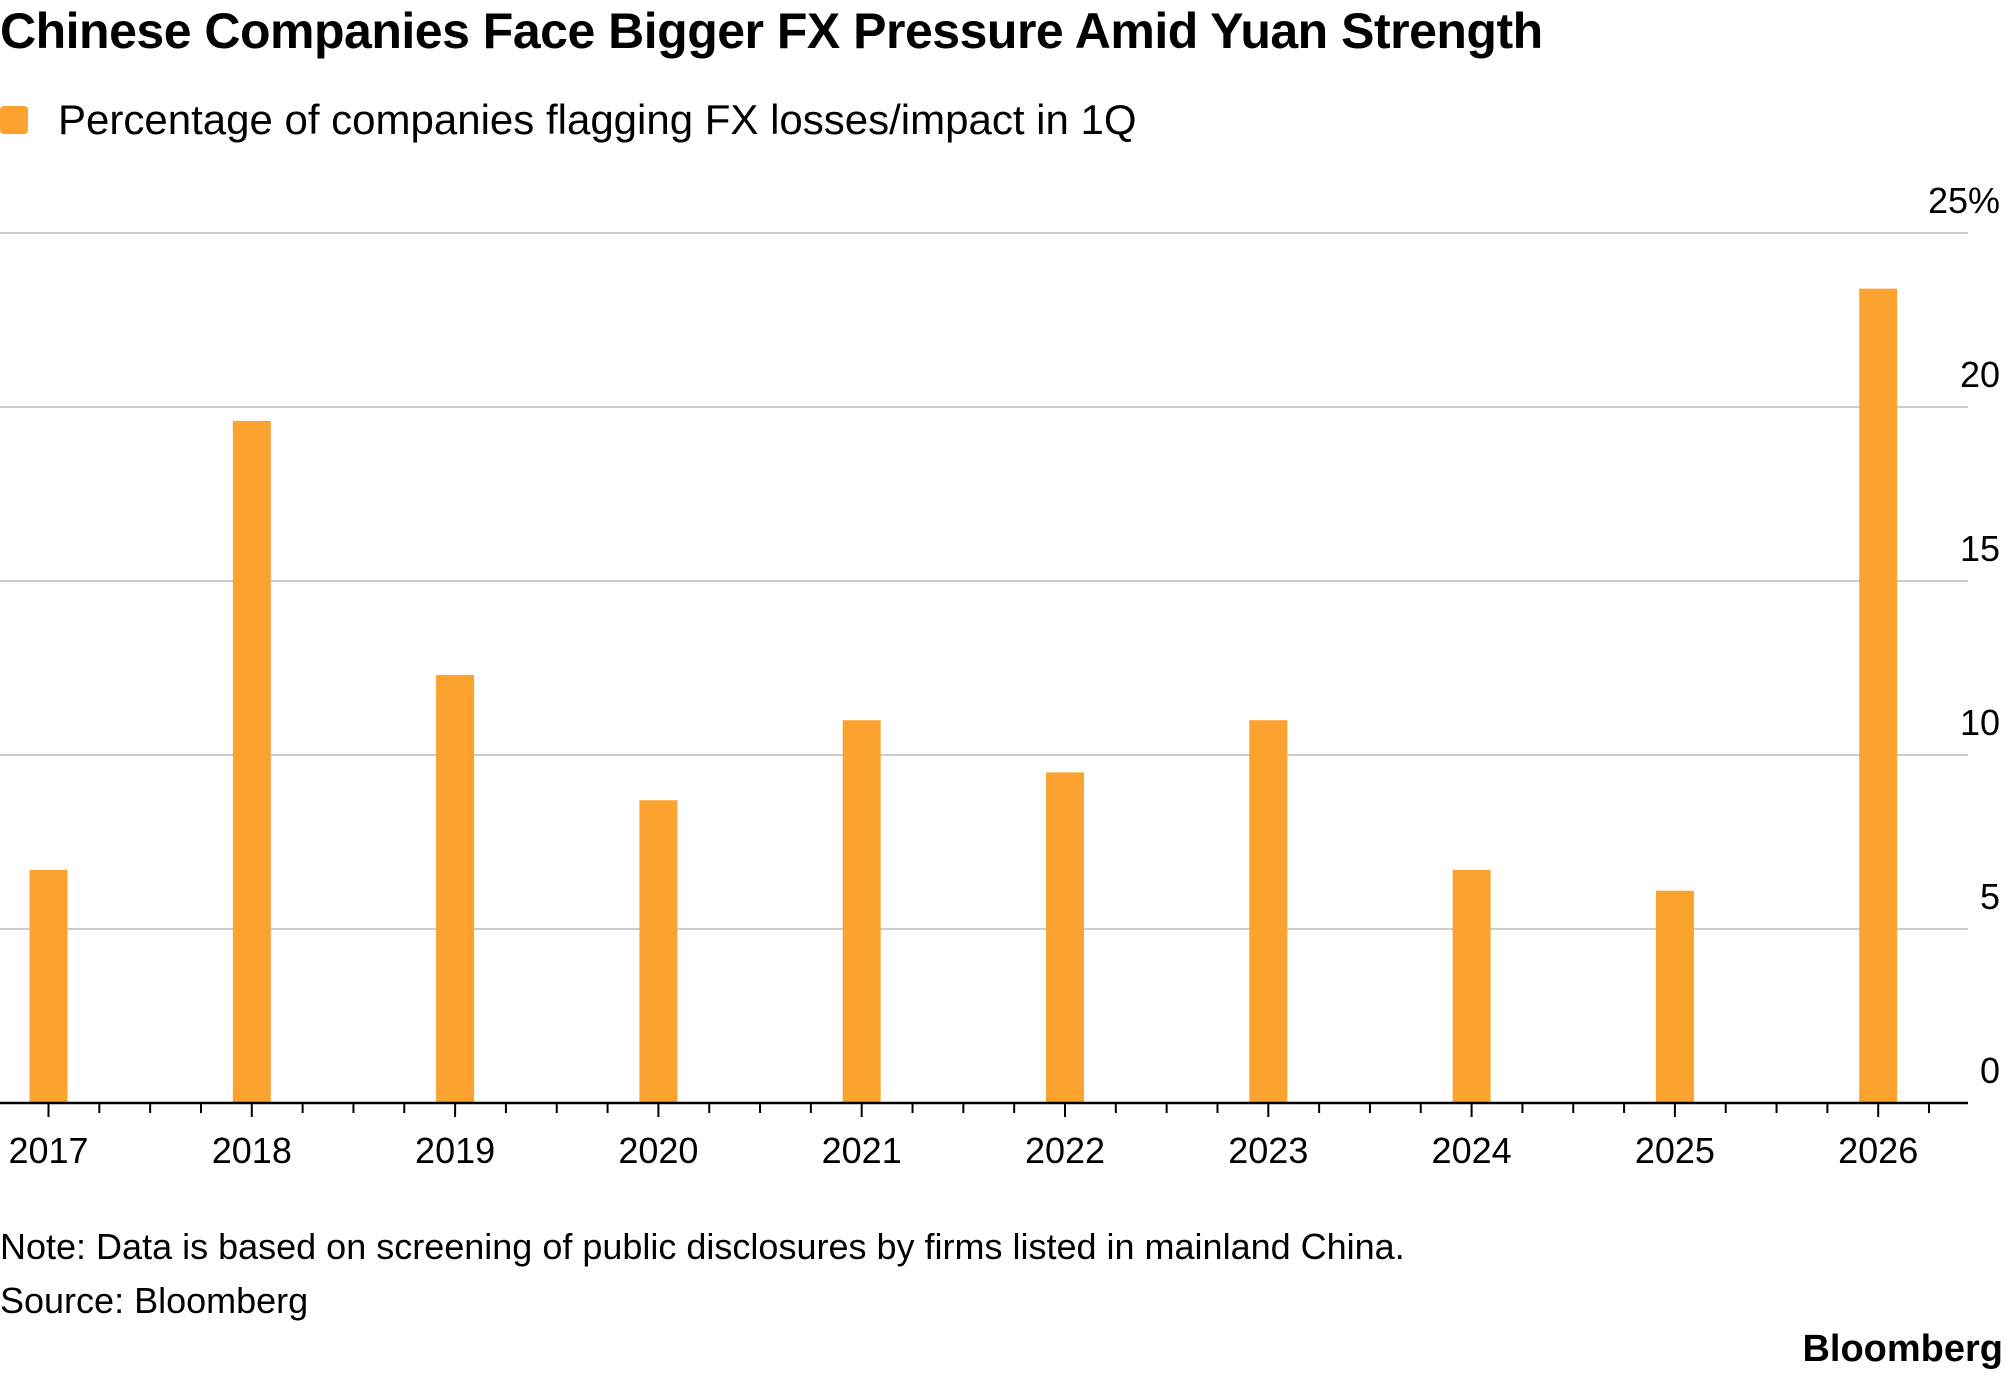 The height and width of the screenshot is (1383, 2005). Describe the element at coordinates (1878, 695) in the screenshot. I see `bar-2026` at that location.